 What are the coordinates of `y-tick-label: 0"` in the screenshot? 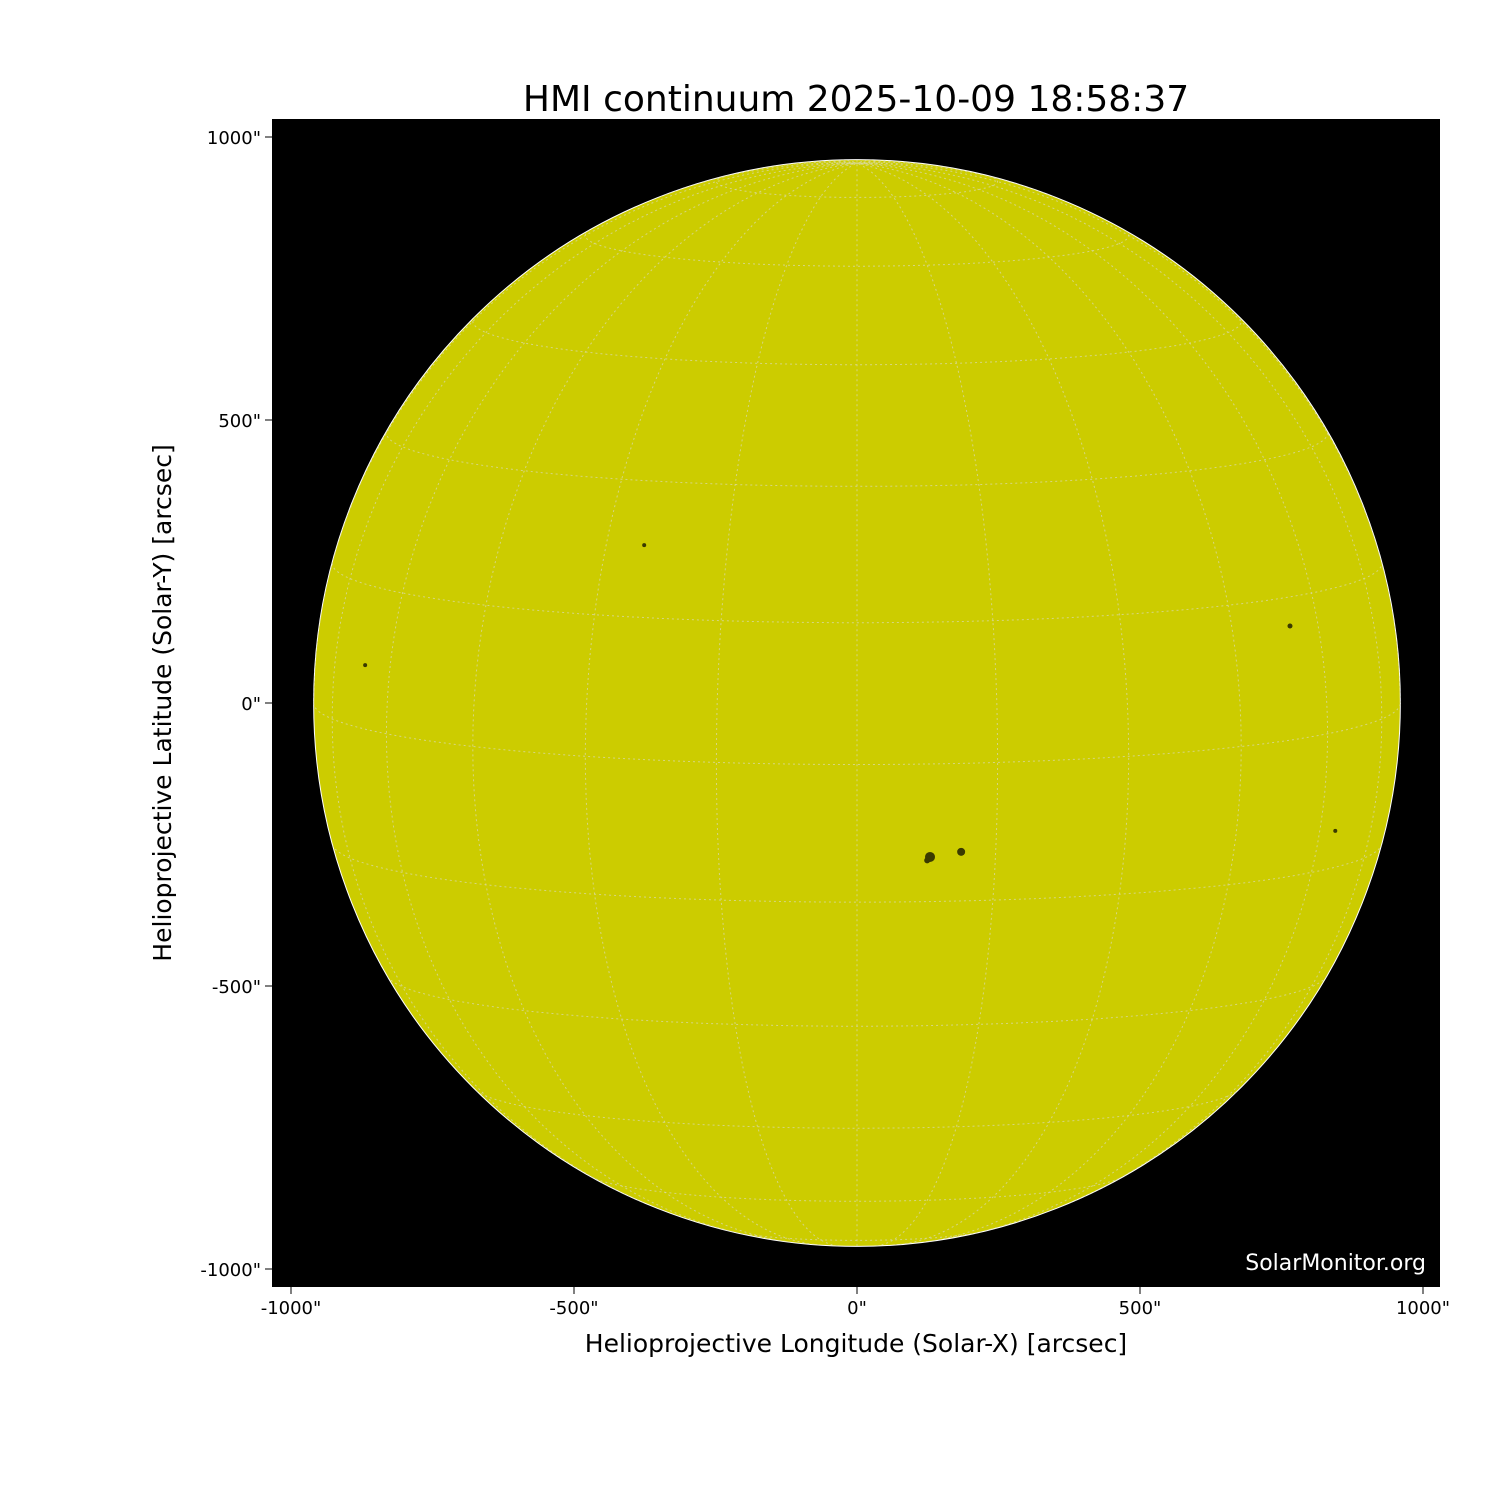 It's located at (251, 704).